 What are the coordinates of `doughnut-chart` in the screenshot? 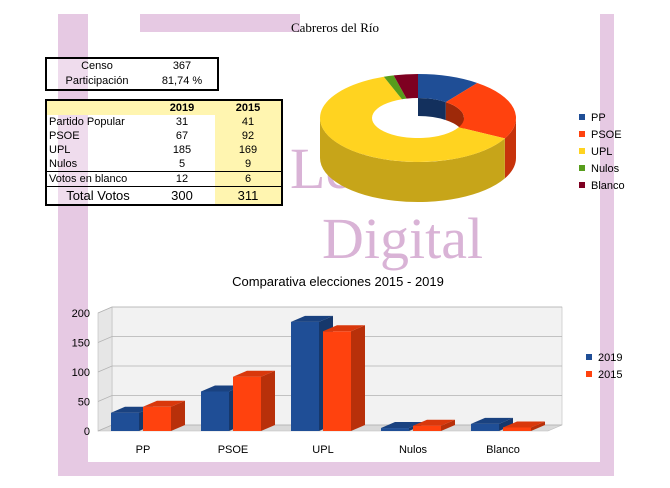 It's located at (418, 138).